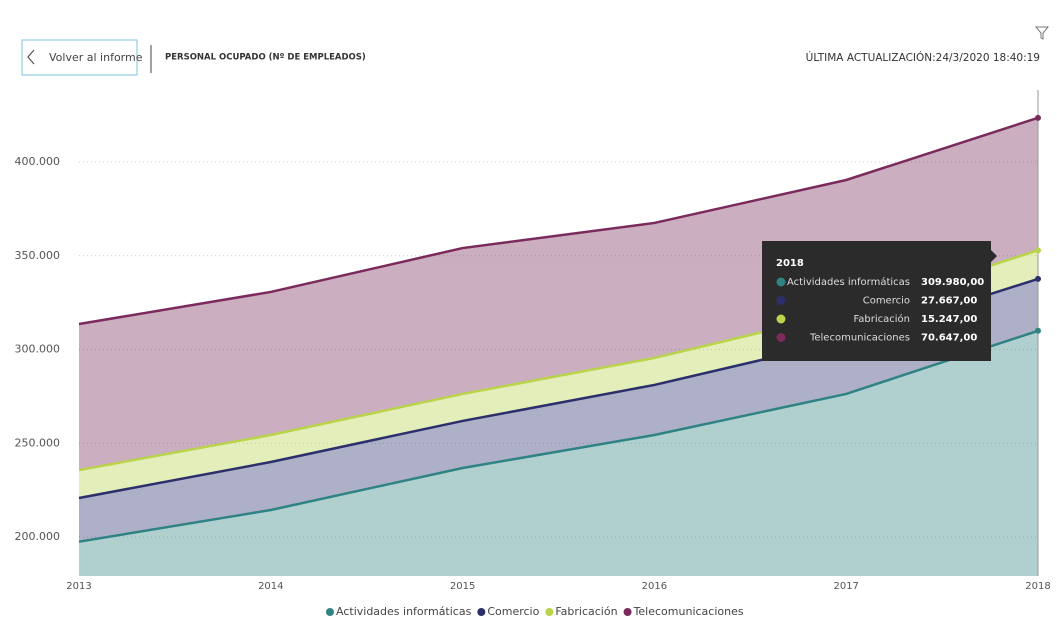 The height and width of the screenshot is (625, 1057). I want to click on x-tick-label: 2014, so click(270, 586).